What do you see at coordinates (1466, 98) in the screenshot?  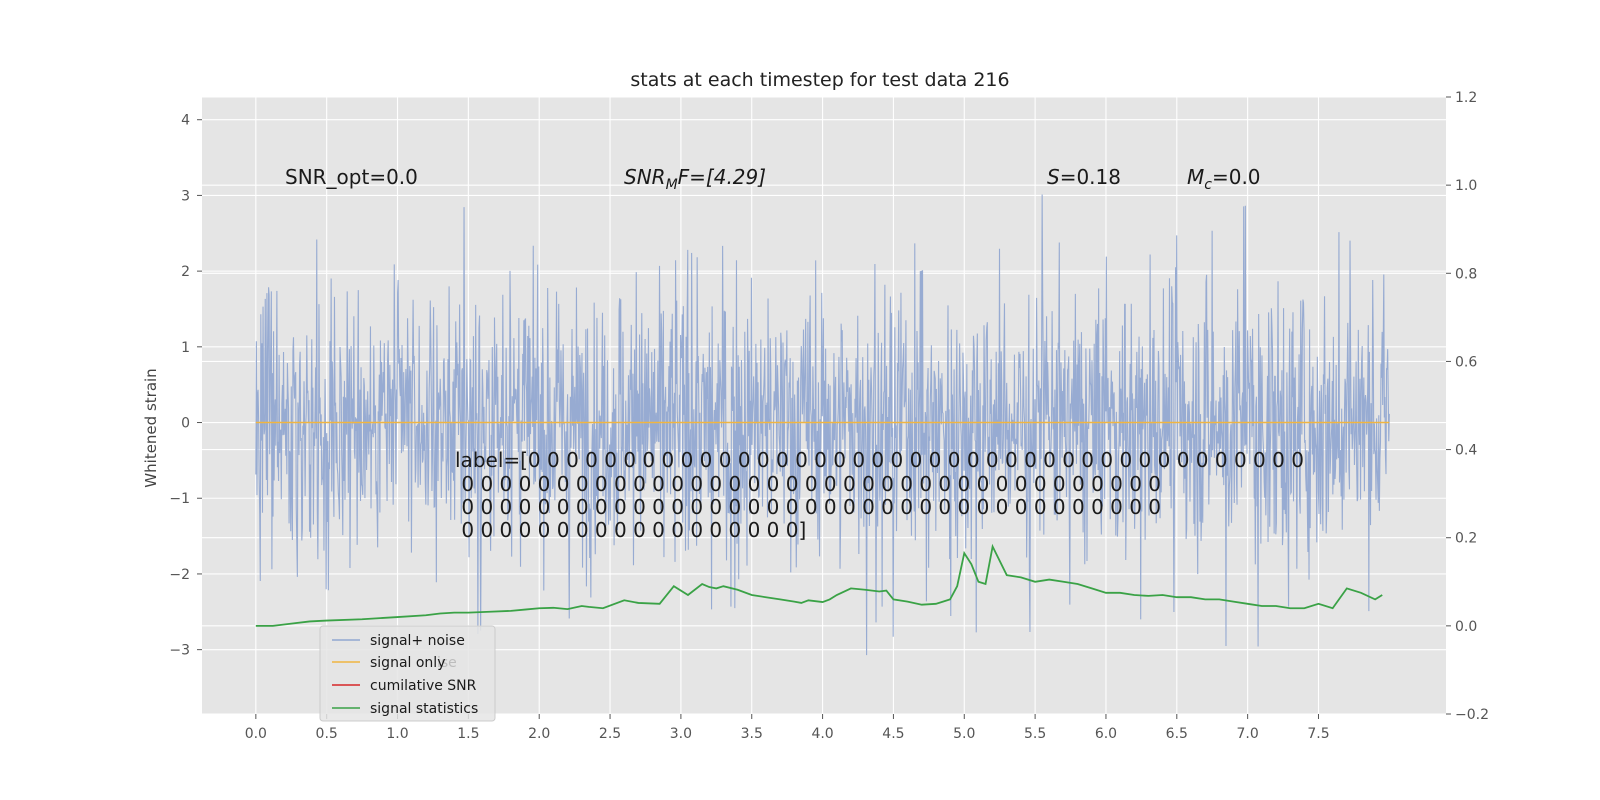 I see `y2-tick-label: 1.2` at bounding box center [1466, 98].